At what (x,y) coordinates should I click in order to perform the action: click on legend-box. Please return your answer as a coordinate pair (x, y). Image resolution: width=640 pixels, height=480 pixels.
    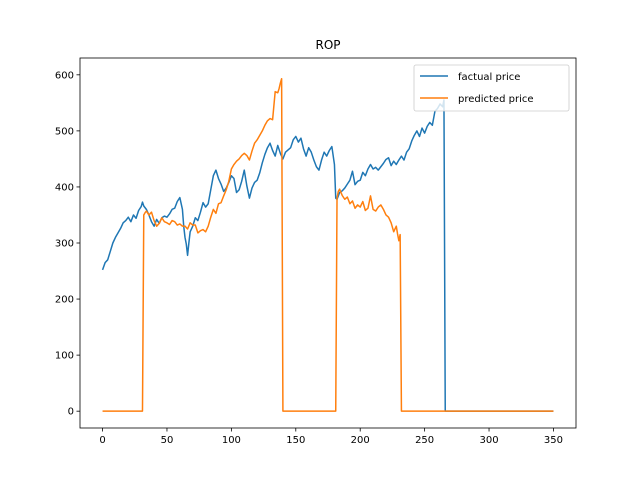
    Looking at the image, I should click on (491, 88).